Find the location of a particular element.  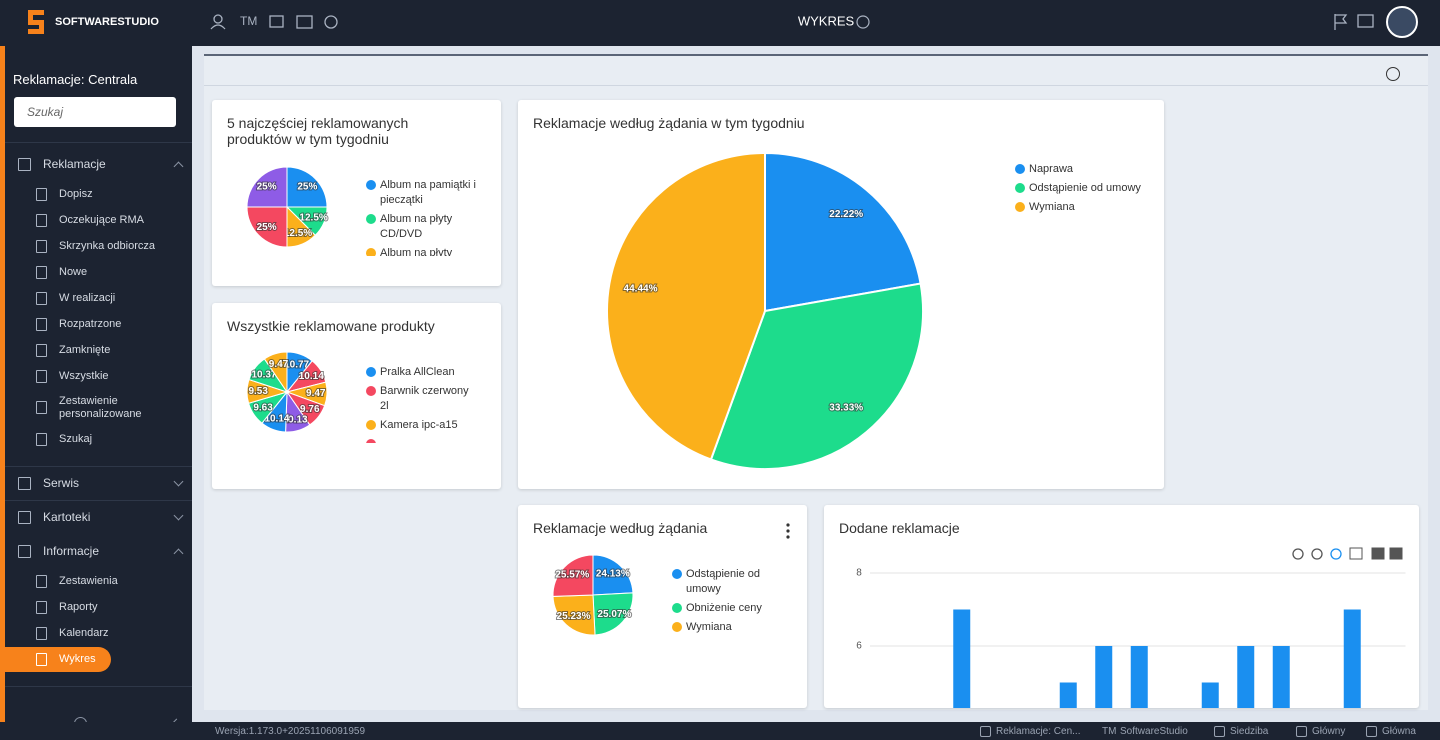

menu-section: Informacje is located at coordinates (98, 551).